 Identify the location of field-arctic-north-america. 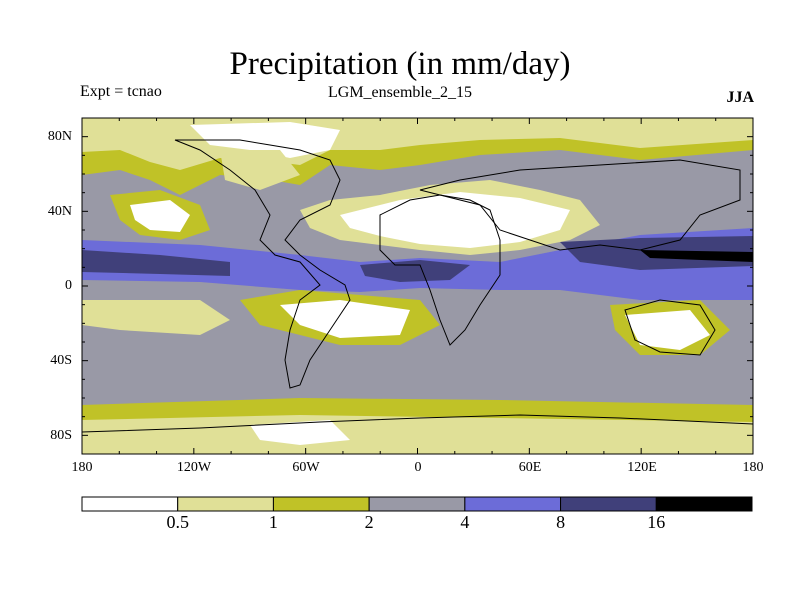
(260, 170).